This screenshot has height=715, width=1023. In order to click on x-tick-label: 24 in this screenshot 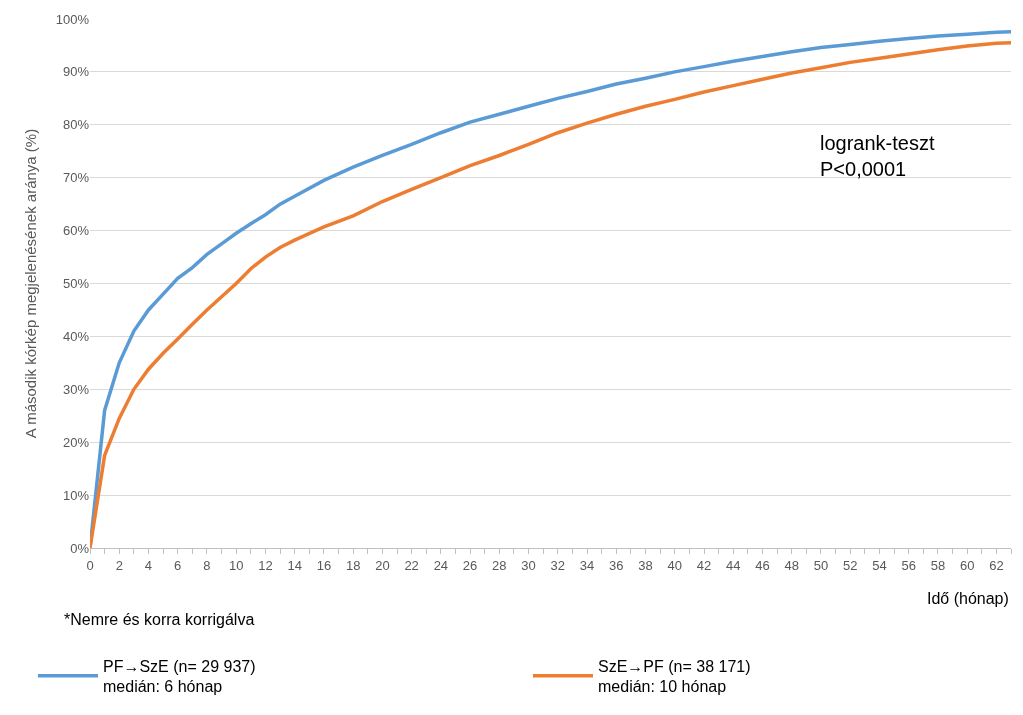, I will do `click(441, 565)`.